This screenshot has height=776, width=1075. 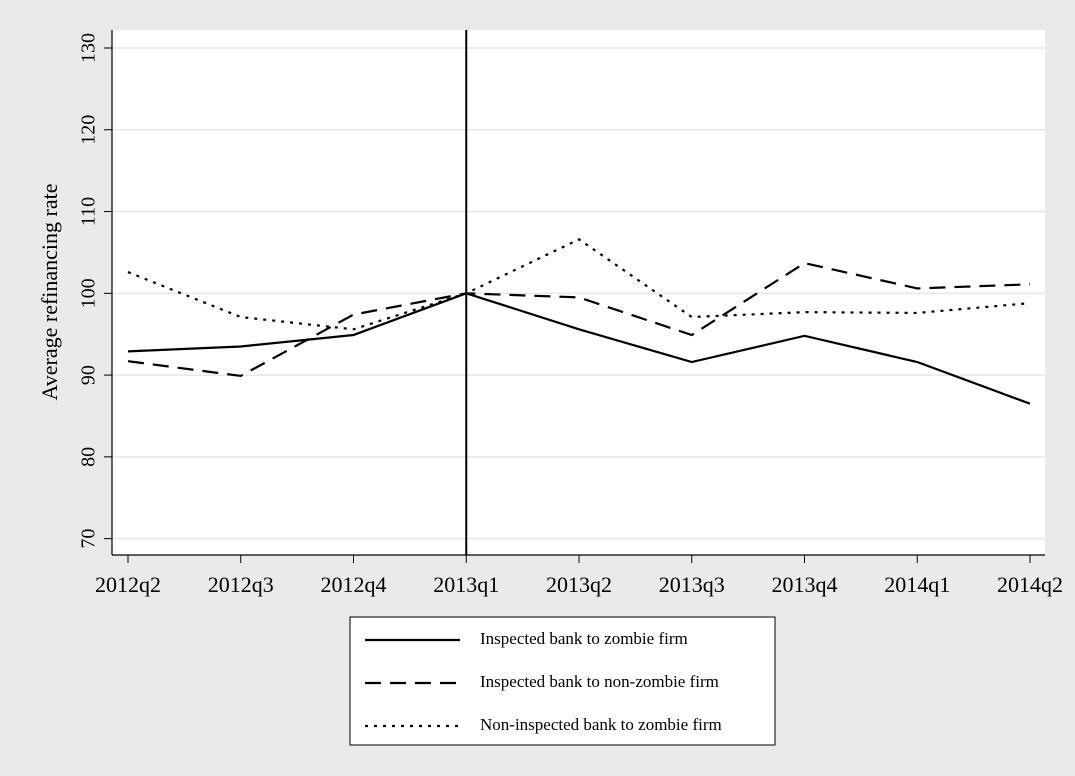 What do you see at coordinates (89, 457) in the screenshot?
I see `y-tick-label: 80` at bounding box center [89, 457].